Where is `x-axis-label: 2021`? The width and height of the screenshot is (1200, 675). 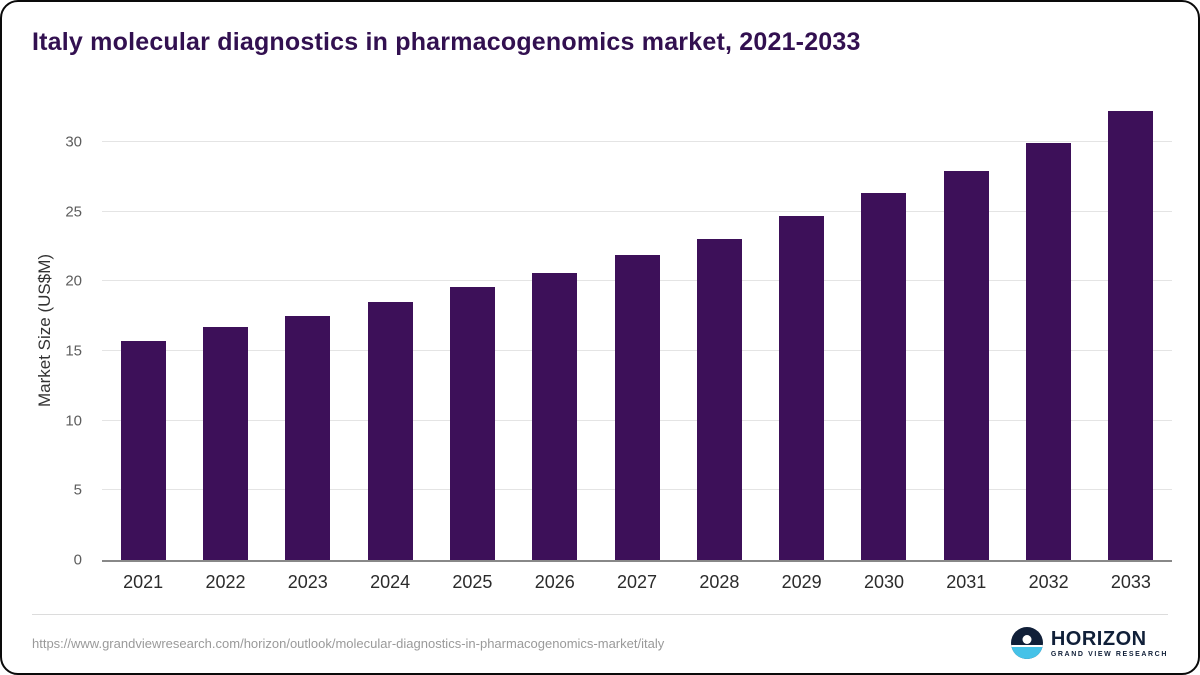 x-axis-label: 2021 is located at coordinates (143, 582).